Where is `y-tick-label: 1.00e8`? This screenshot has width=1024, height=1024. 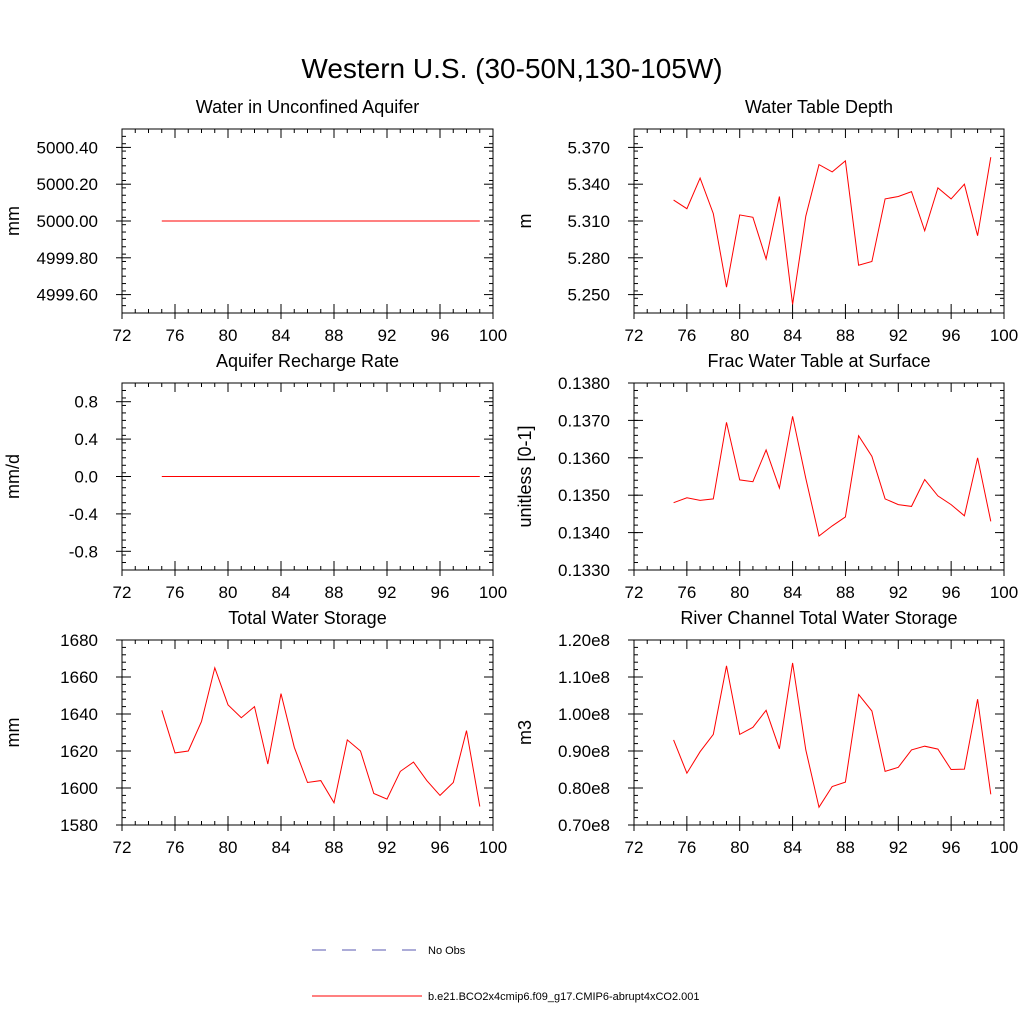
y-tick-label: 1.00e8 is located at coordinates (584, 714).